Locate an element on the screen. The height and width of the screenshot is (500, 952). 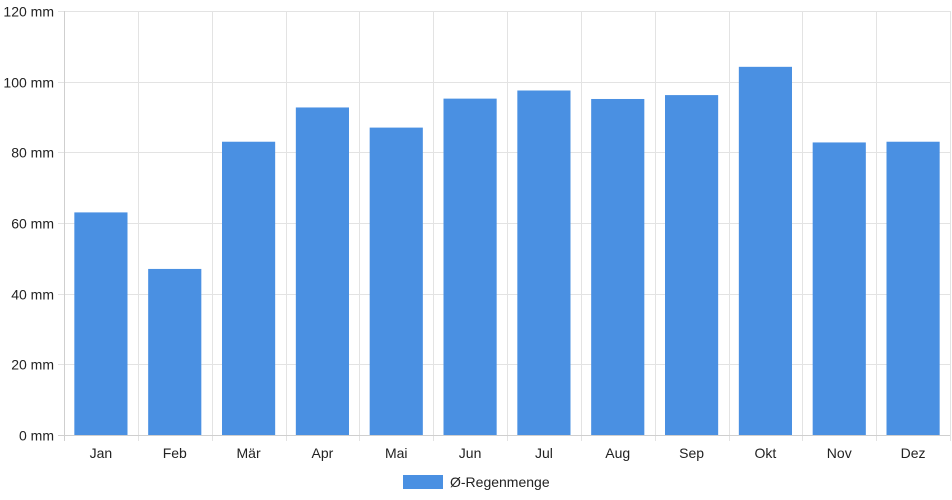
y-tick-label: 0 mm is located at coordinates (36, 436).